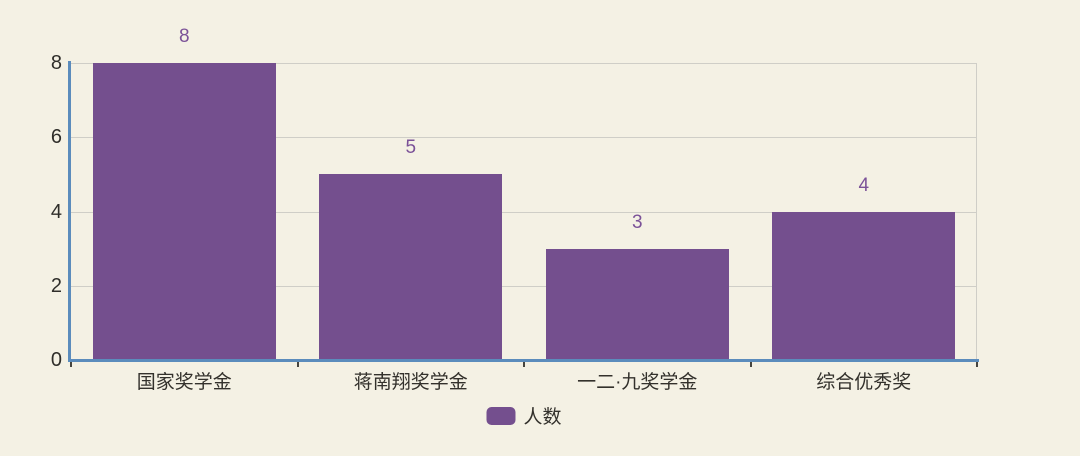  I want to click on bar-value-label: 8, so click(184, 36).